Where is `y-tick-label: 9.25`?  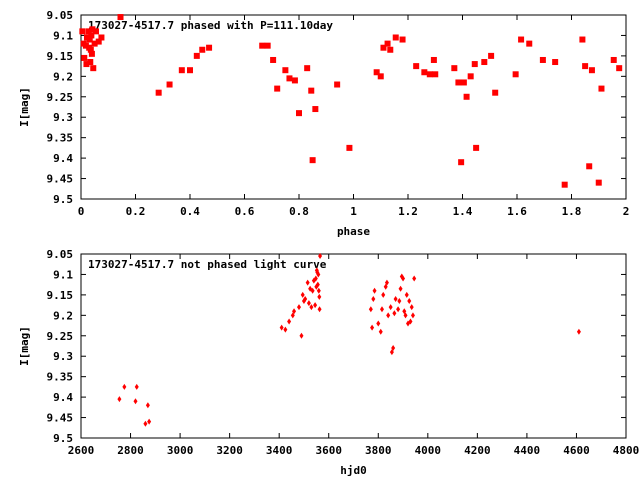
y-tick-label: 9.25 is located at coordinates (60, 97).